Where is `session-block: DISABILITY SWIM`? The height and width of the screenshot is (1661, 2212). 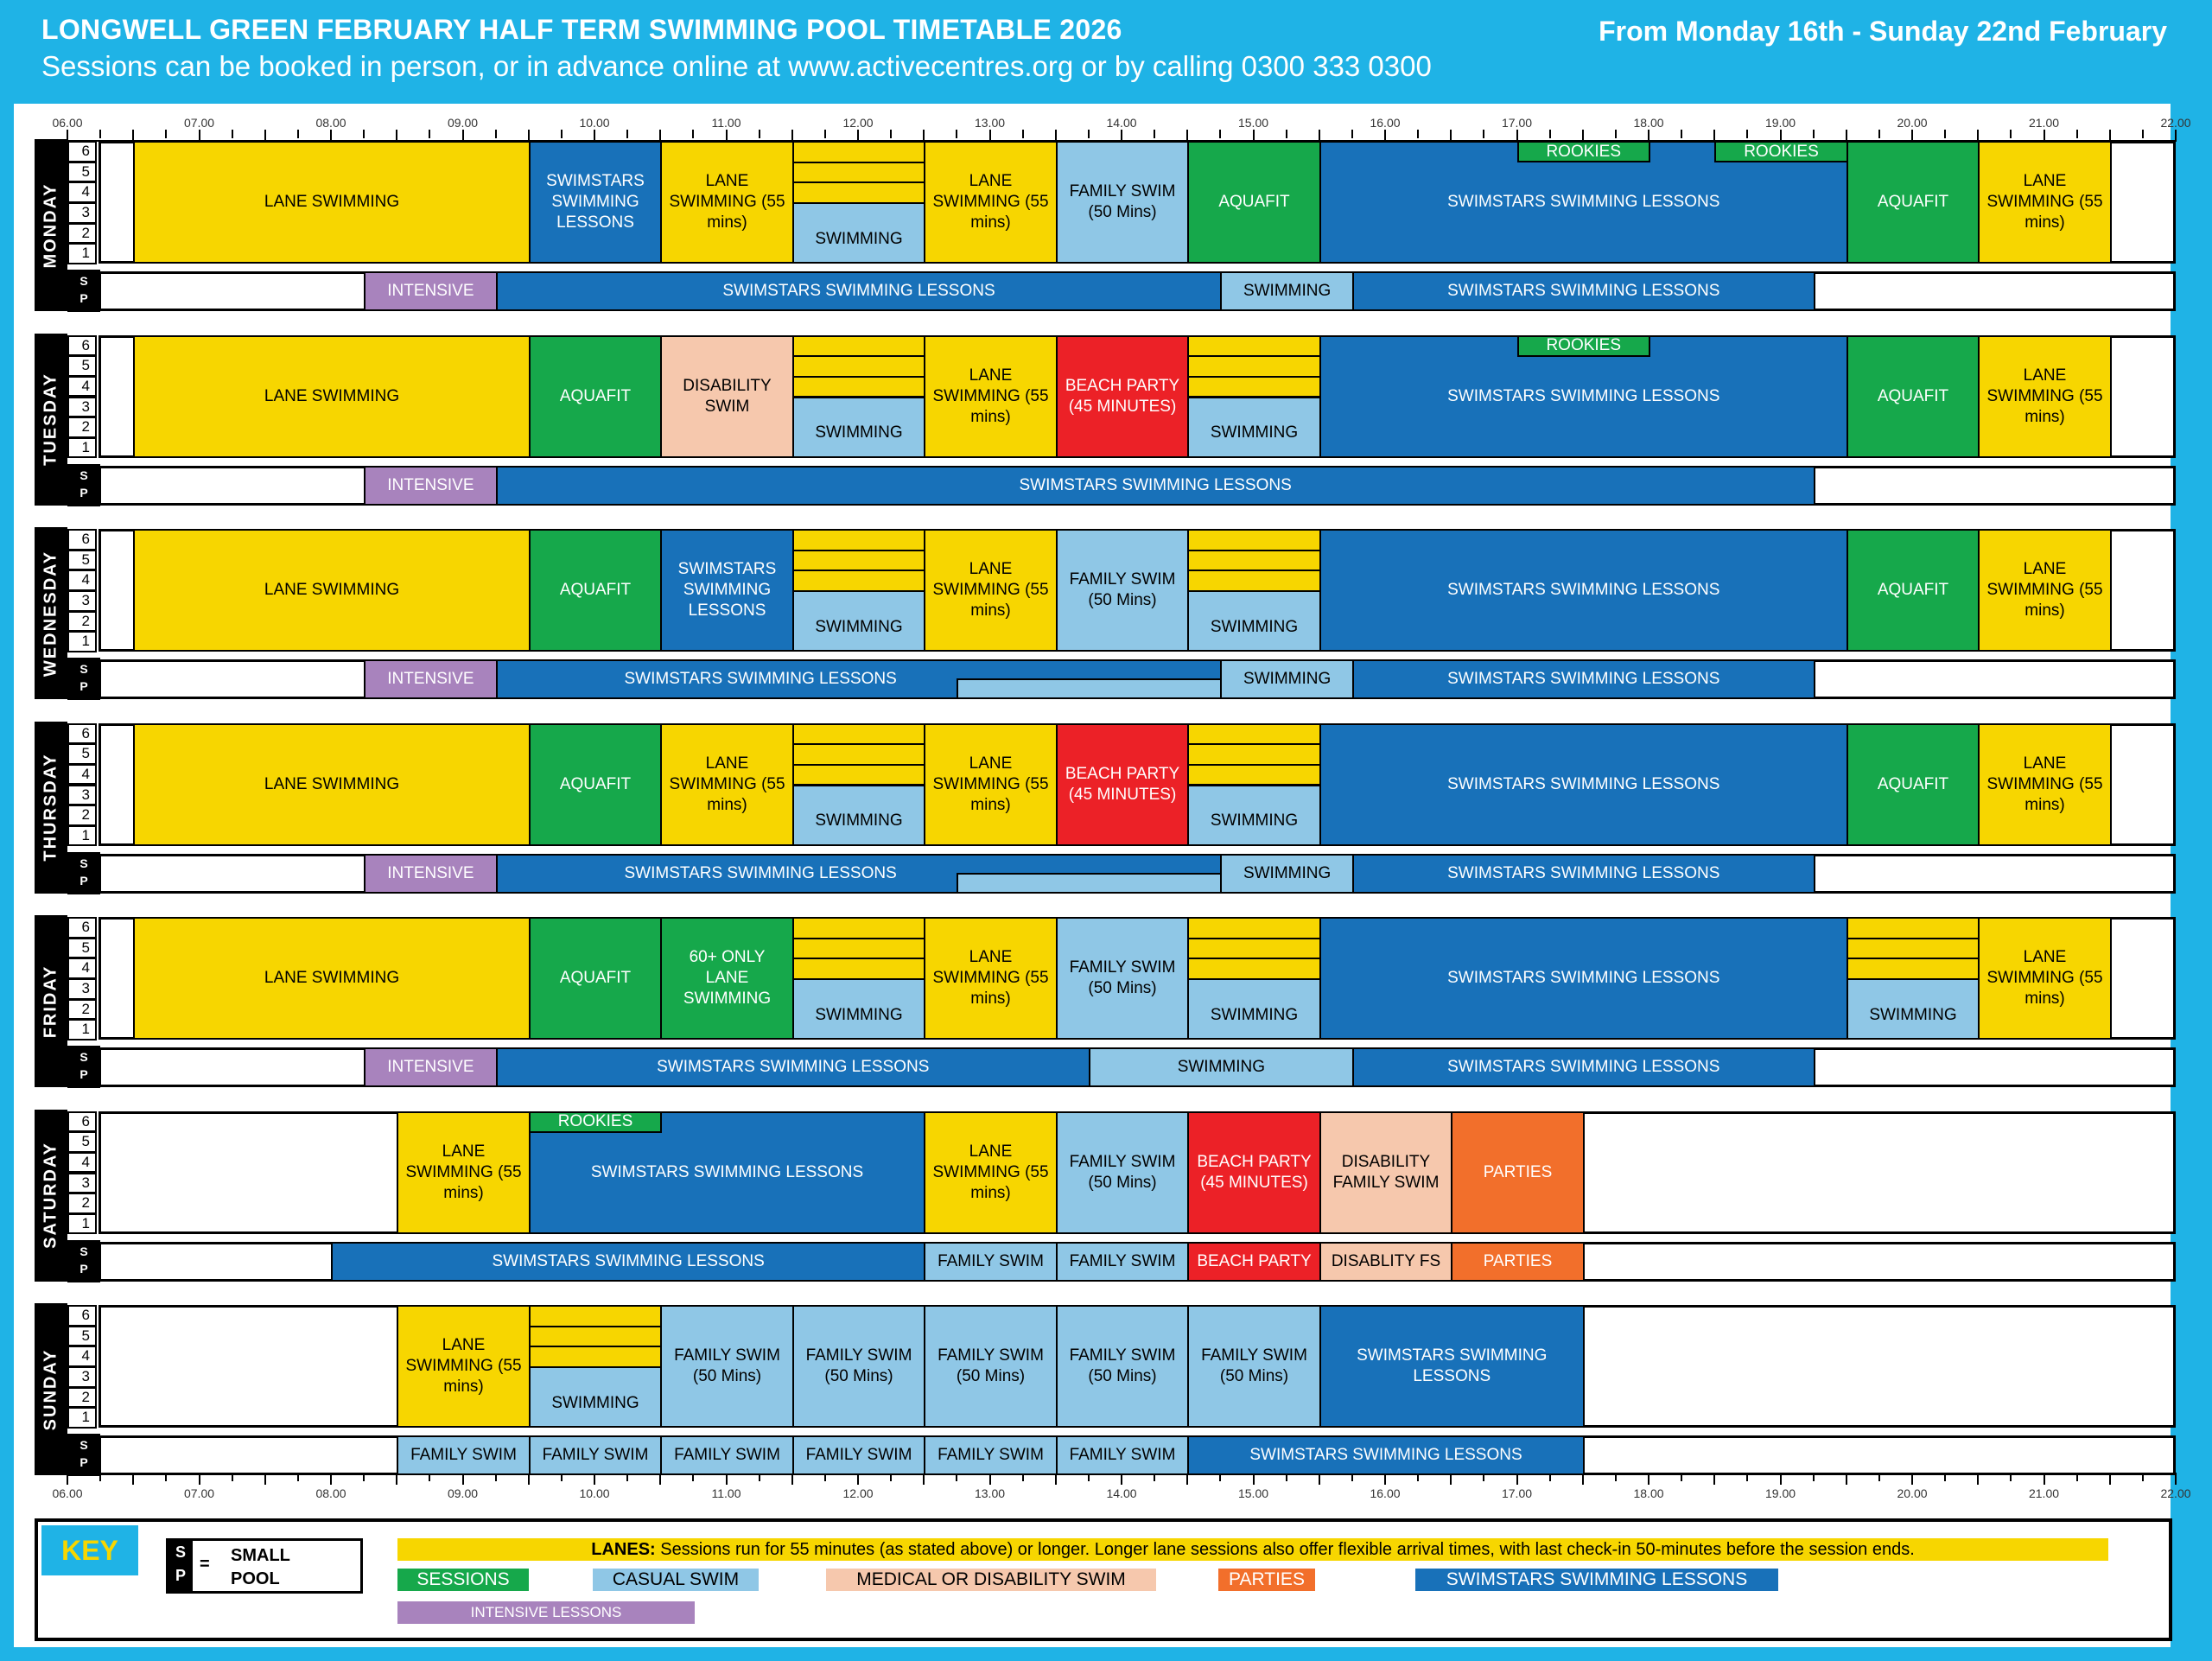 session-block: DISABILITY SWIM is located at coordinates (727, 396).